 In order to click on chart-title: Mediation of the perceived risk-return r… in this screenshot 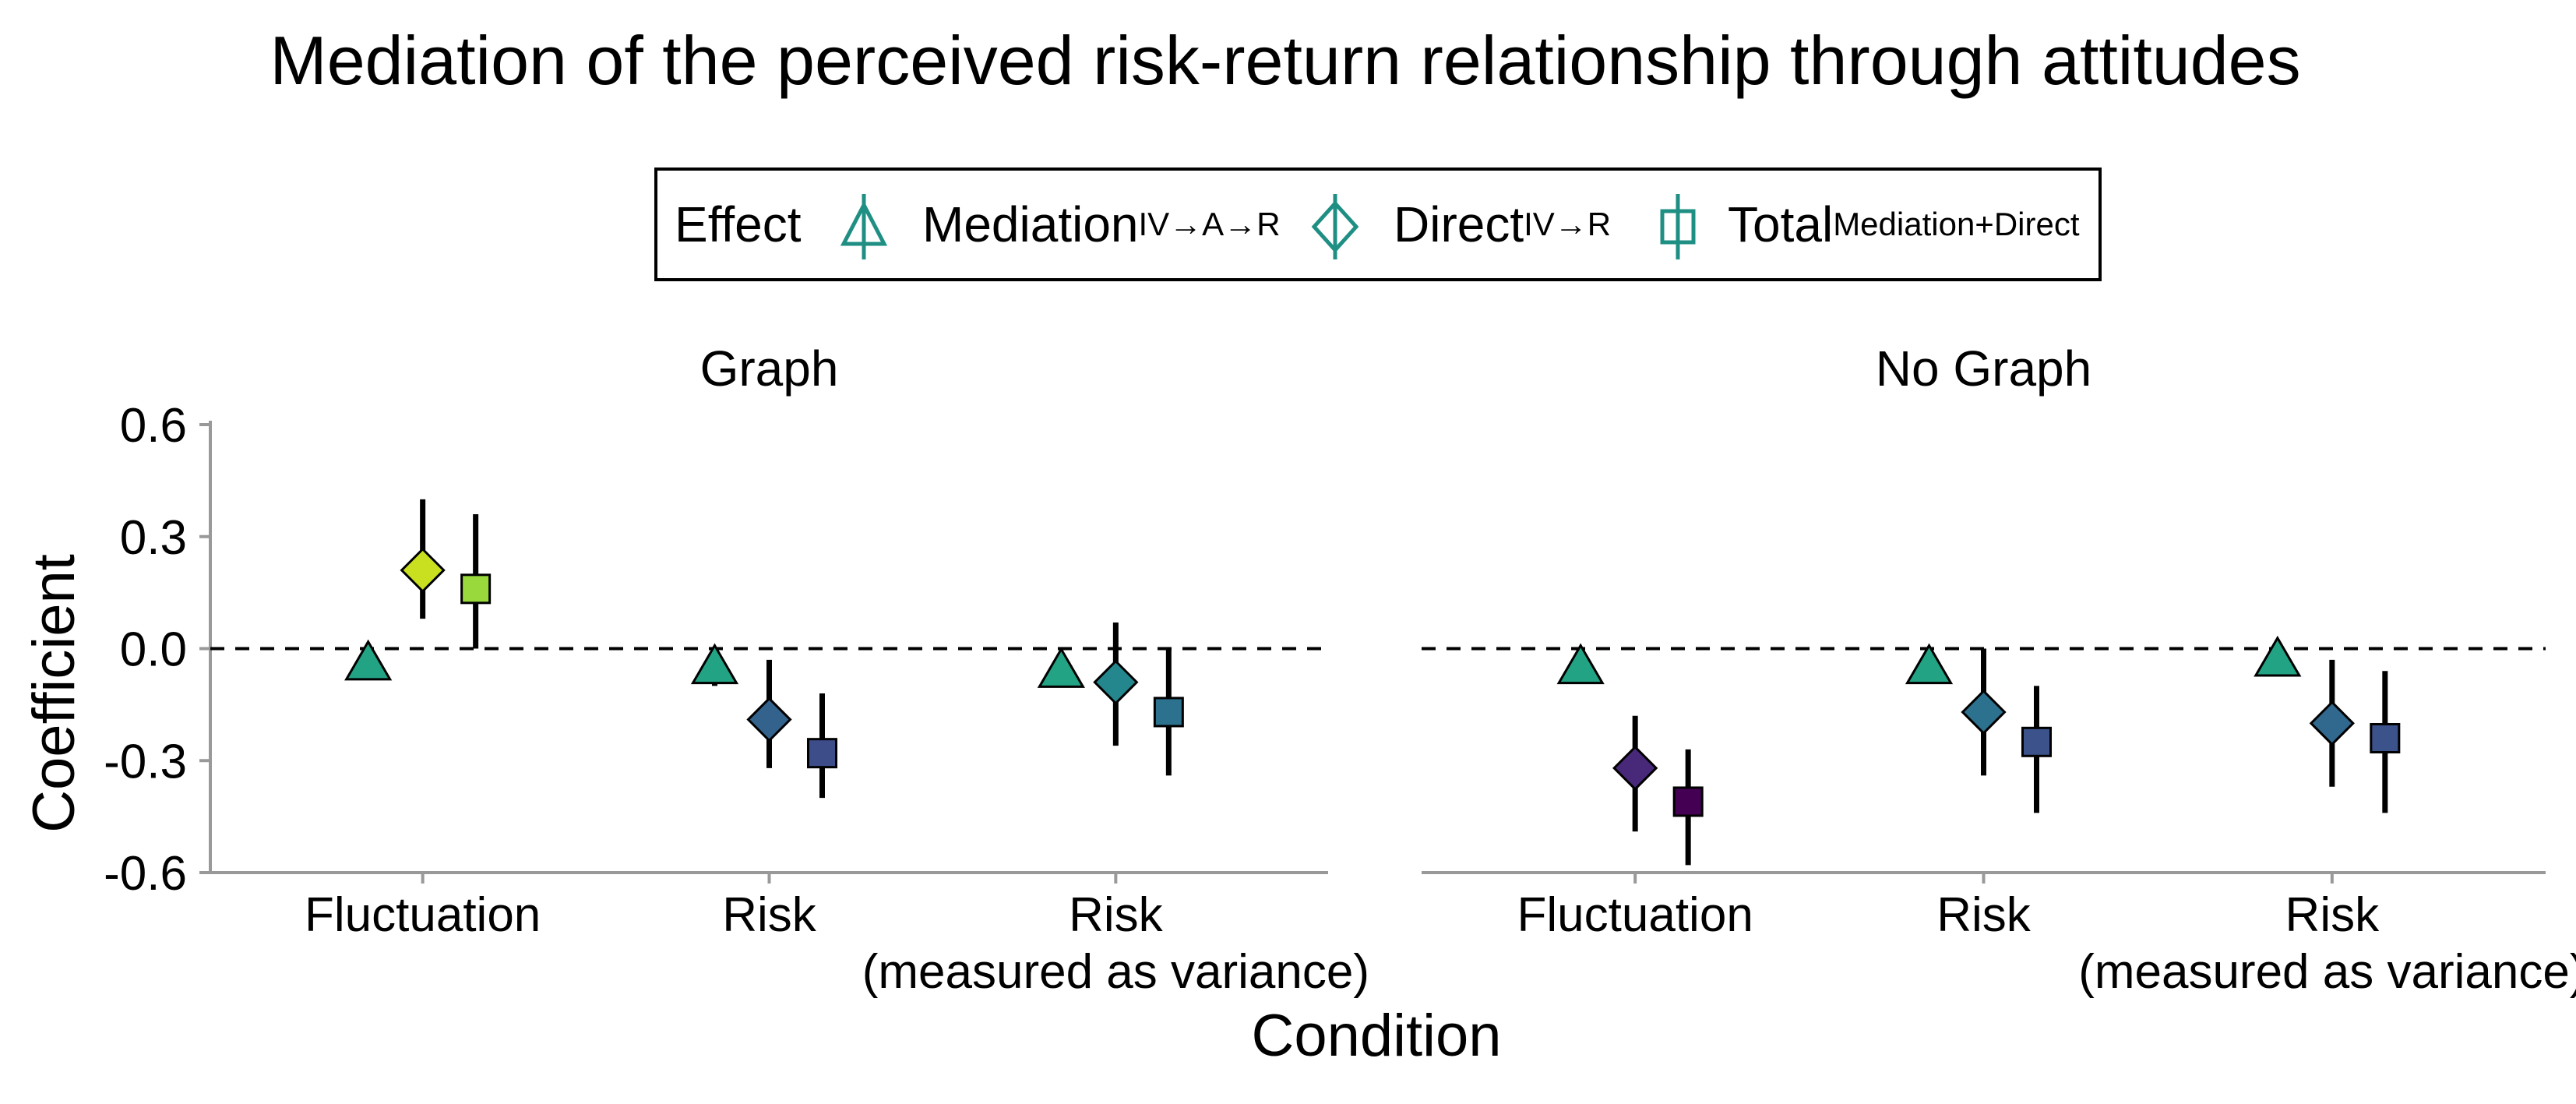, I will do `click(1285, 60)`.